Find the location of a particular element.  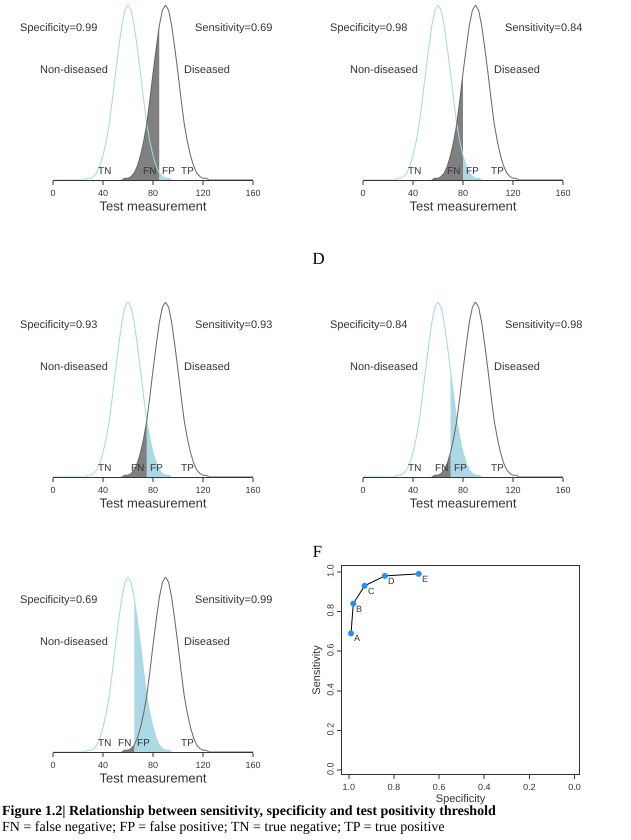

y-tick-label: 0.8 is located at coordinates (330, 610).